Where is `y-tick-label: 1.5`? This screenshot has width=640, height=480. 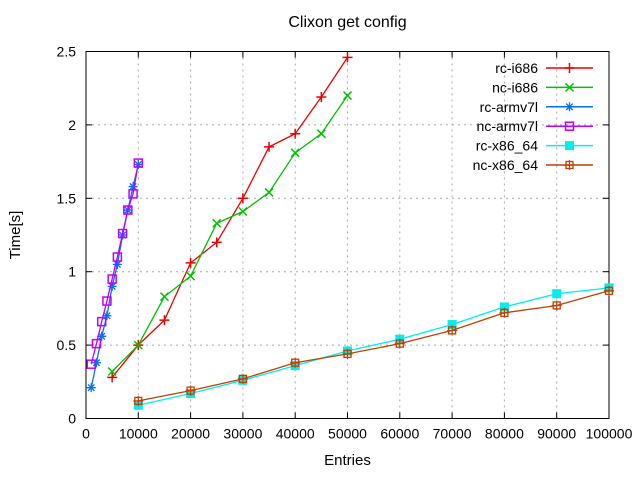
y-tick-label: 1.5 is located at coordinates (67, 198).